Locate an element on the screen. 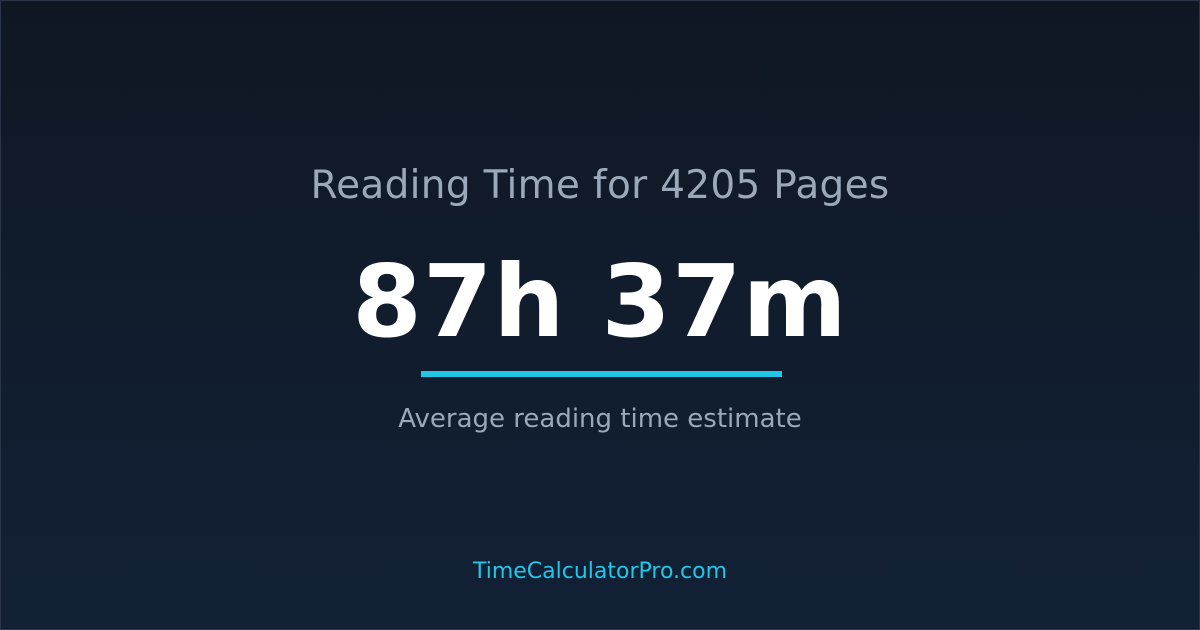 Image resolution: width=1200 pixels, height=630 pixels. card-title: Reading Time for 4205 Pages is located at coordinates (600, 185).